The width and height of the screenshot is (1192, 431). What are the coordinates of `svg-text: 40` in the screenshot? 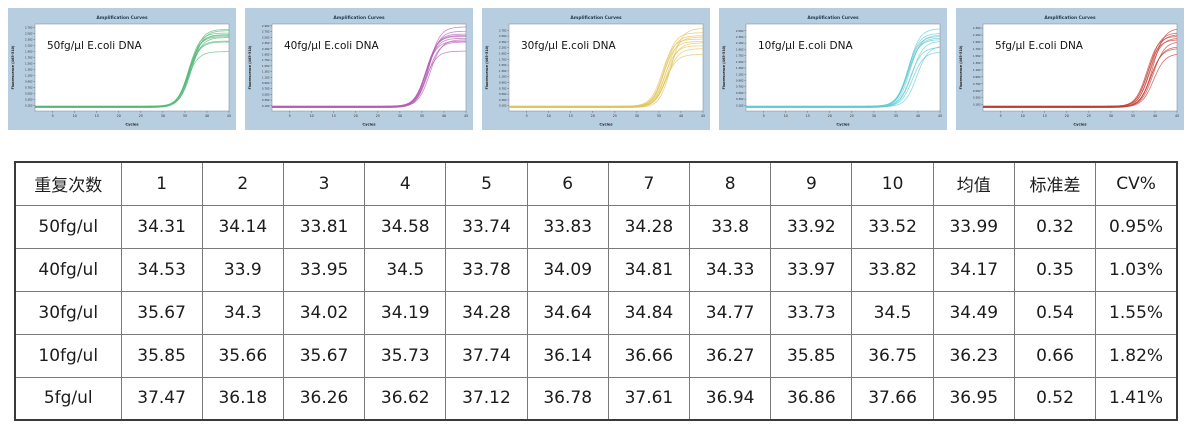 It's located at (1155, 116).